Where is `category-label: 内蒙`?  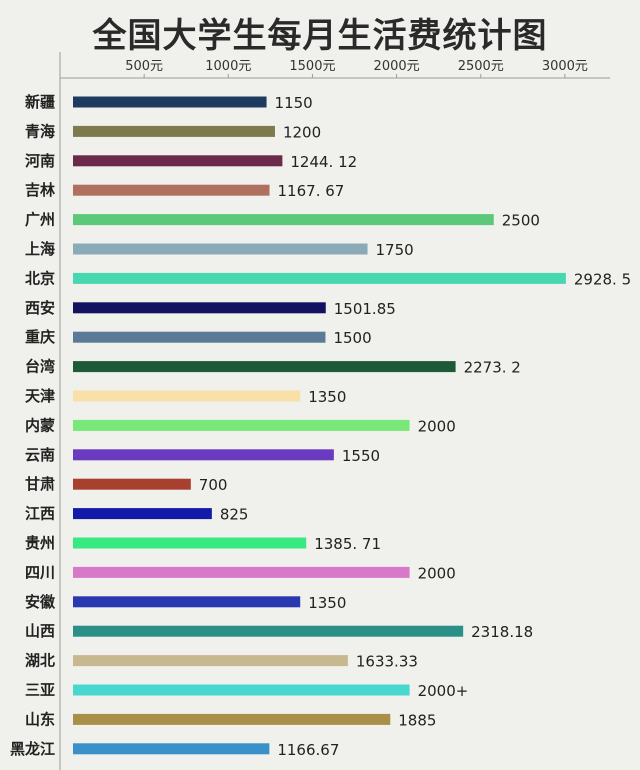
category-label: 内蒙 is located at coordinates (40, 425).